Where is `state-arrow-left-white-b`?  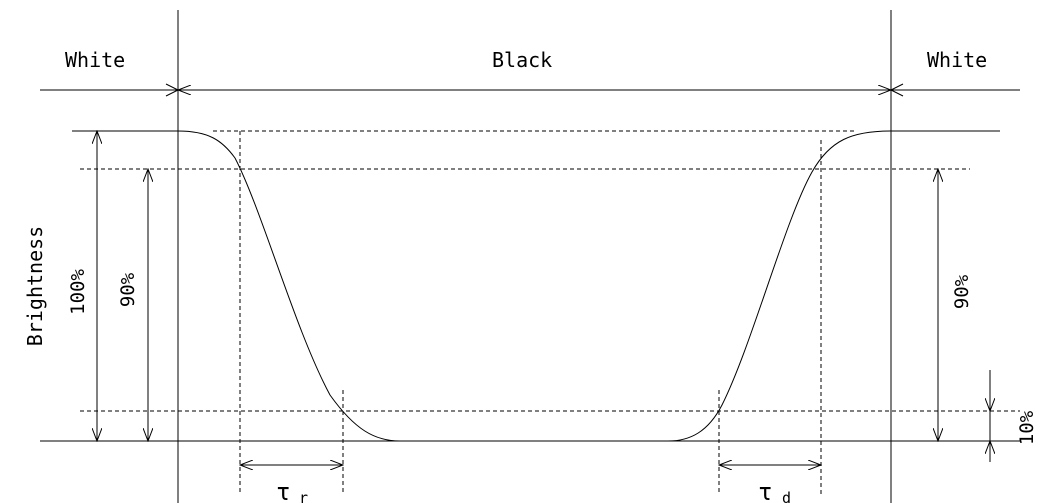 state-arrow-left-white-b is located at coordinates (172, 93).